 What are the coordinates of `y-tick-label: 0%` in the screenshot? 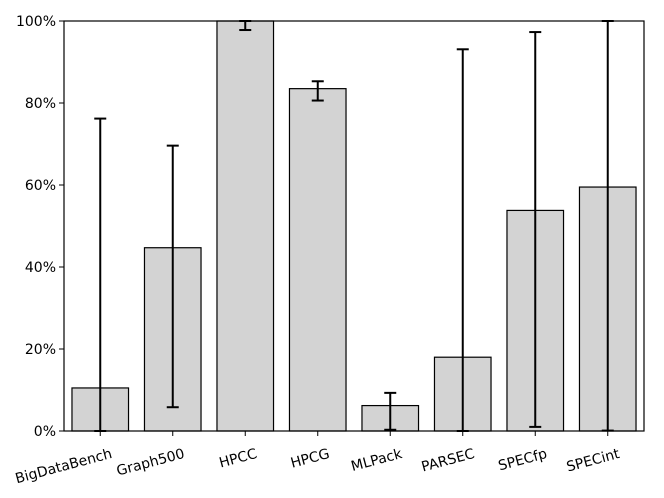 It's located at (45, 432).